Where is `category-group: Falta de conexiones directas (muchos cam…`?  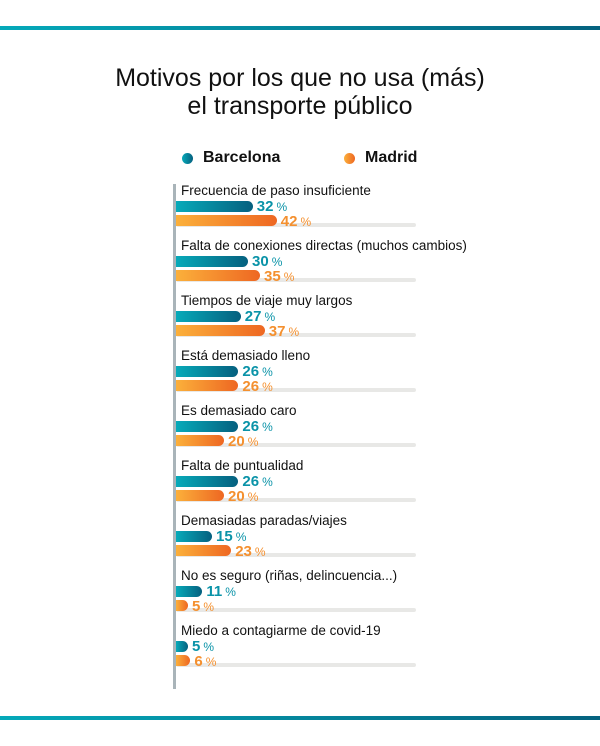
category-group: Falta de conexiones directas (muchos cam… is located at coordinates (386, 265).